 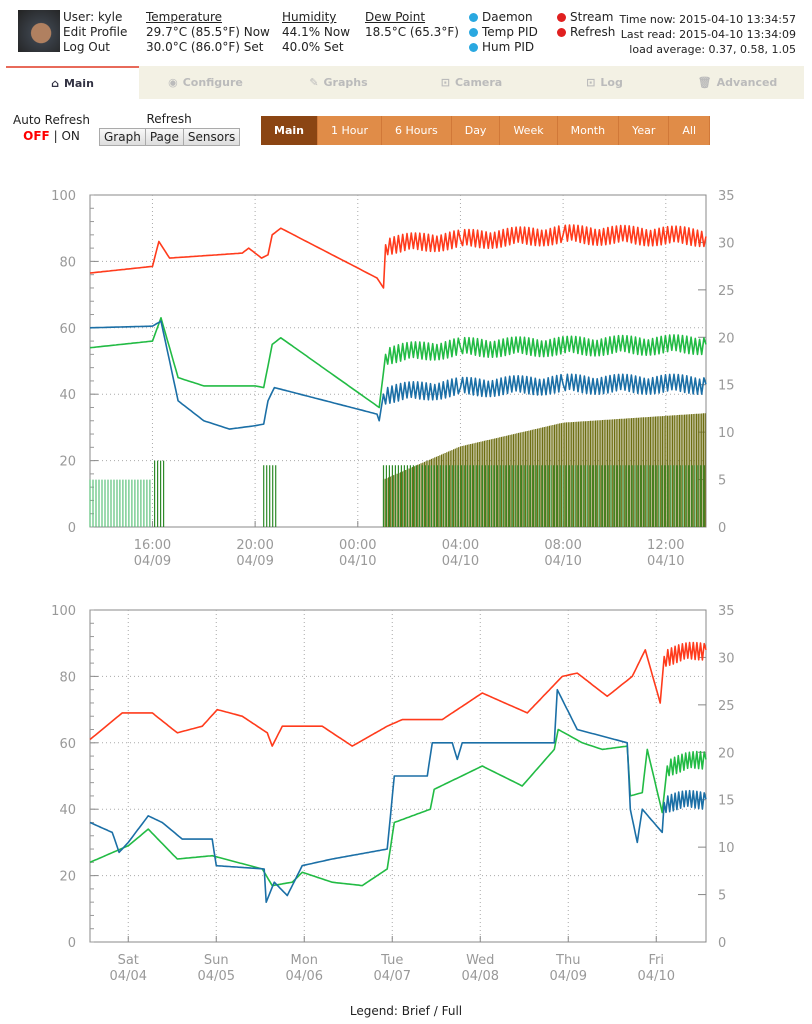 I want to click on range-6-hours: 6 Hours, so click(x=416, y=130).